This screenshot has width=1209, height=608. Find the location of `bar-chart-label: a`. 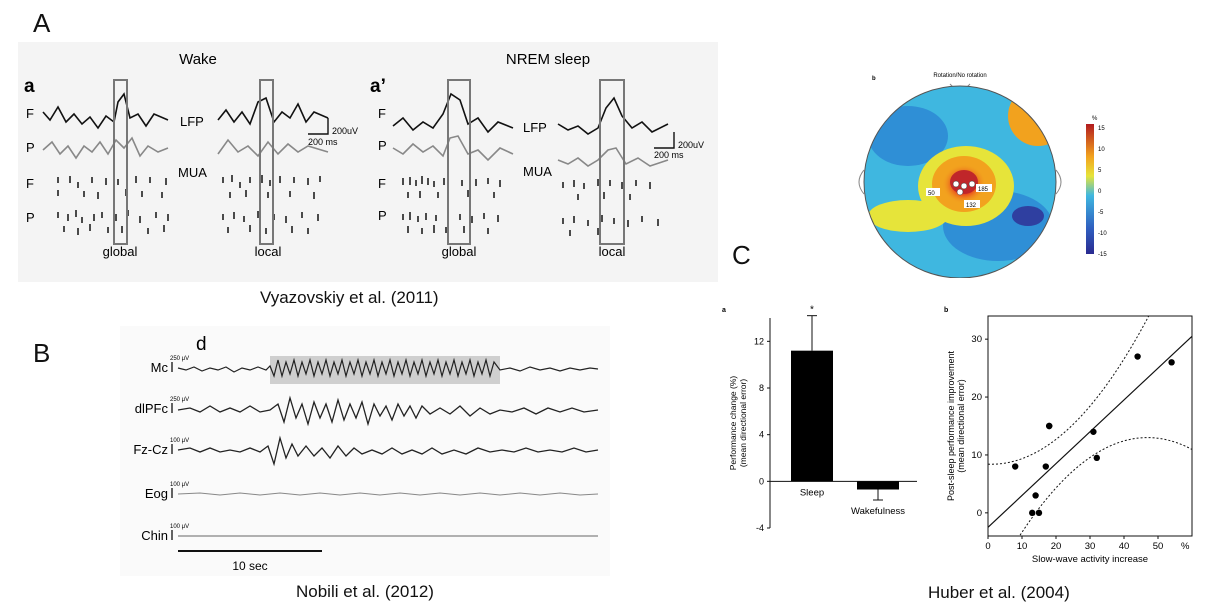

bar-chart-label: a is located at coordinates (724, 310).